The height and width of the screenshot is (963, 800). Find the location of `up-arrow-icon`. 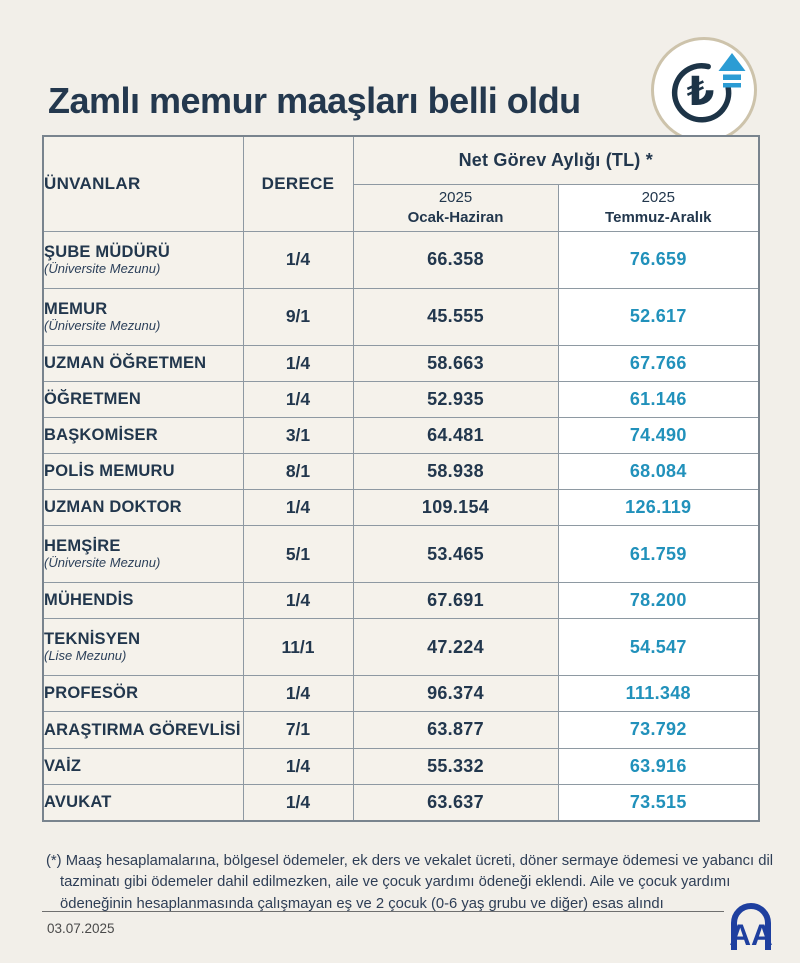

up-arrow-icon is located at coordinates (732, 70).